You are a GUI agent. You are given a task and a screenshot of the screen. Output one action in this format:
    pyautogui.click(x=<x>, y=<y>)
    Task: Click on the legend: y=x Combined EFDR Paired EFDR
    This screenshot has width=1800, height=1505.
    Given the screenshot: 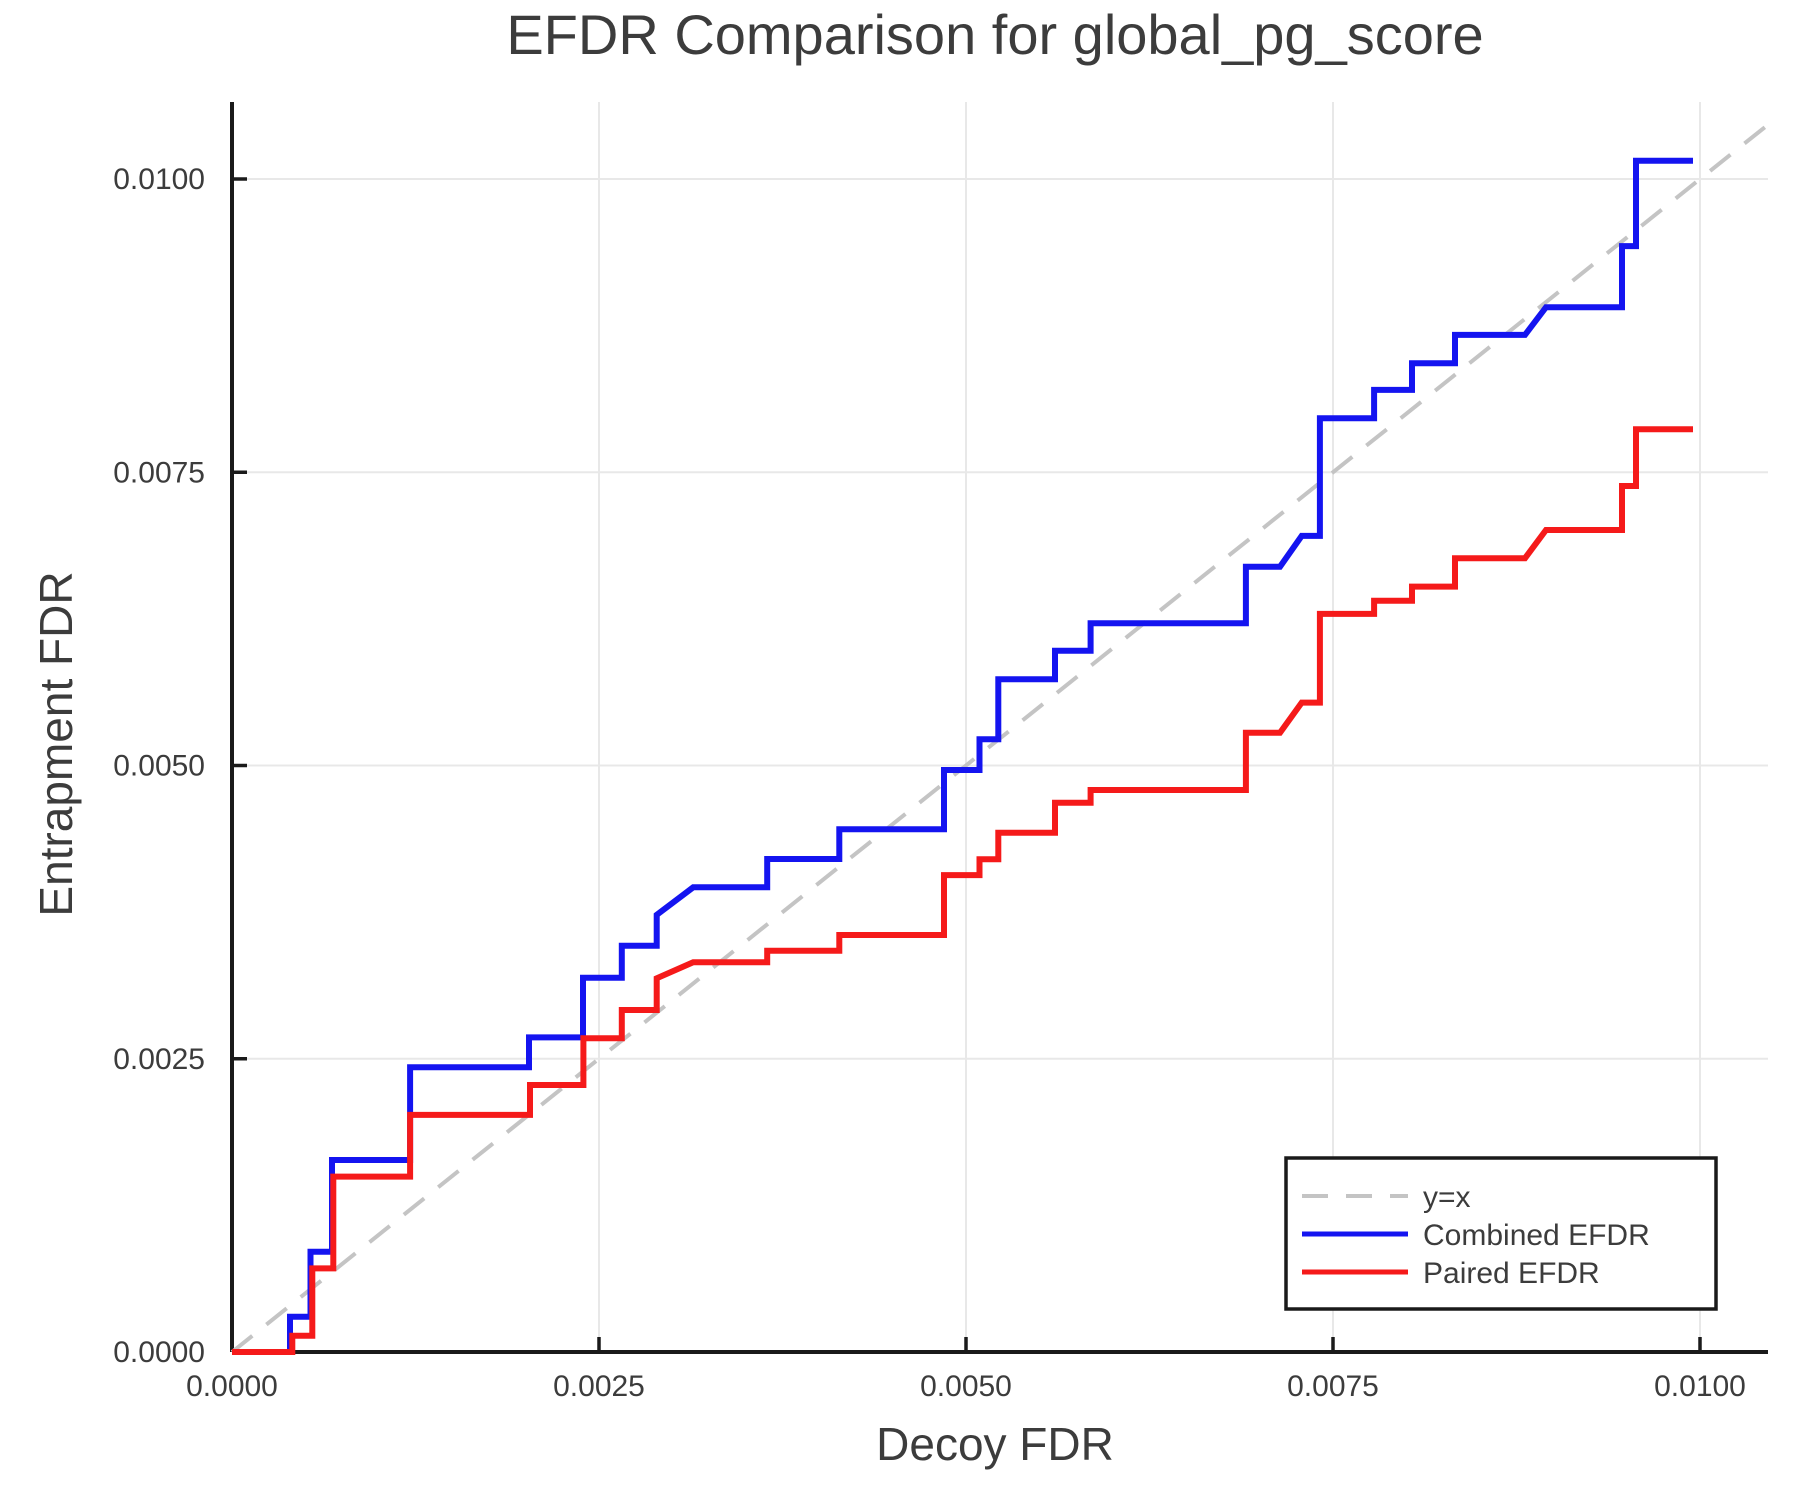 What is the action you would take?
    pyautogui.click(x=1501, y=1233)
    